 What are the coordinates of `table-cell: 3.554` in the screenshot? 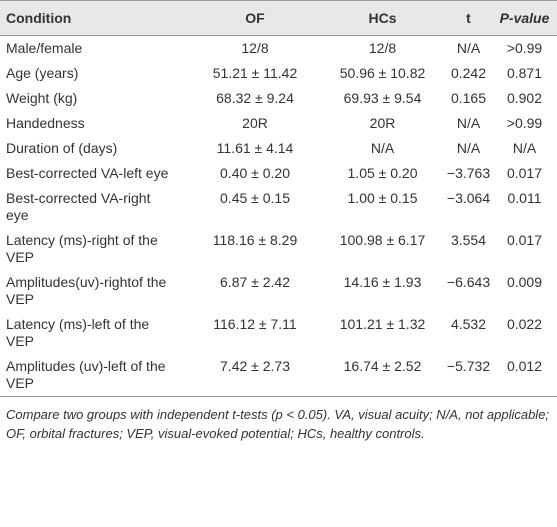 It's located at (468, 240).